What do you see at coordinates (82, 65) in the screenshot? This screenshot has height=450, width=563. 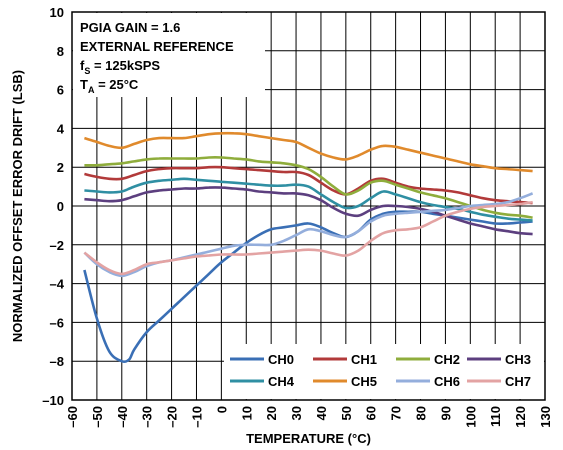 I see `annotation-main: f` at bounding box center [82, 65].